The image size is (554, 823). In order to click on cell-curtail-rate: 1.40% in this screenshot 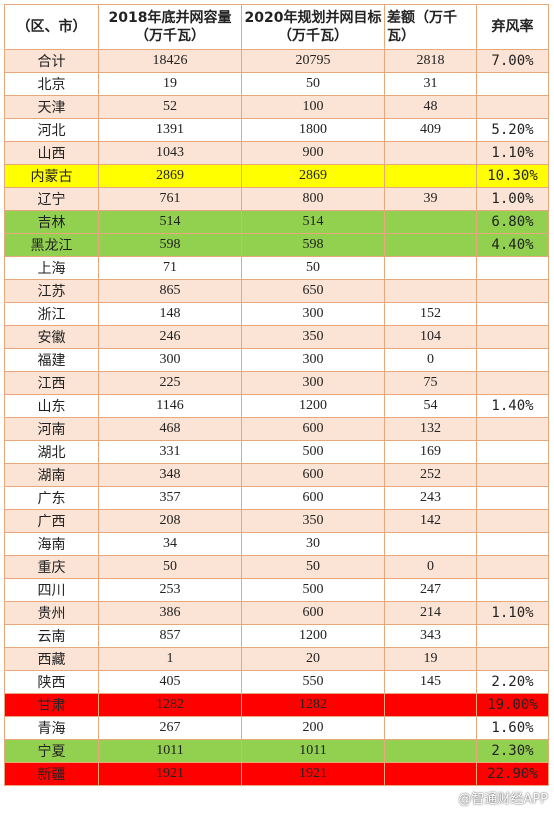, I will do `click(512, 406)`.